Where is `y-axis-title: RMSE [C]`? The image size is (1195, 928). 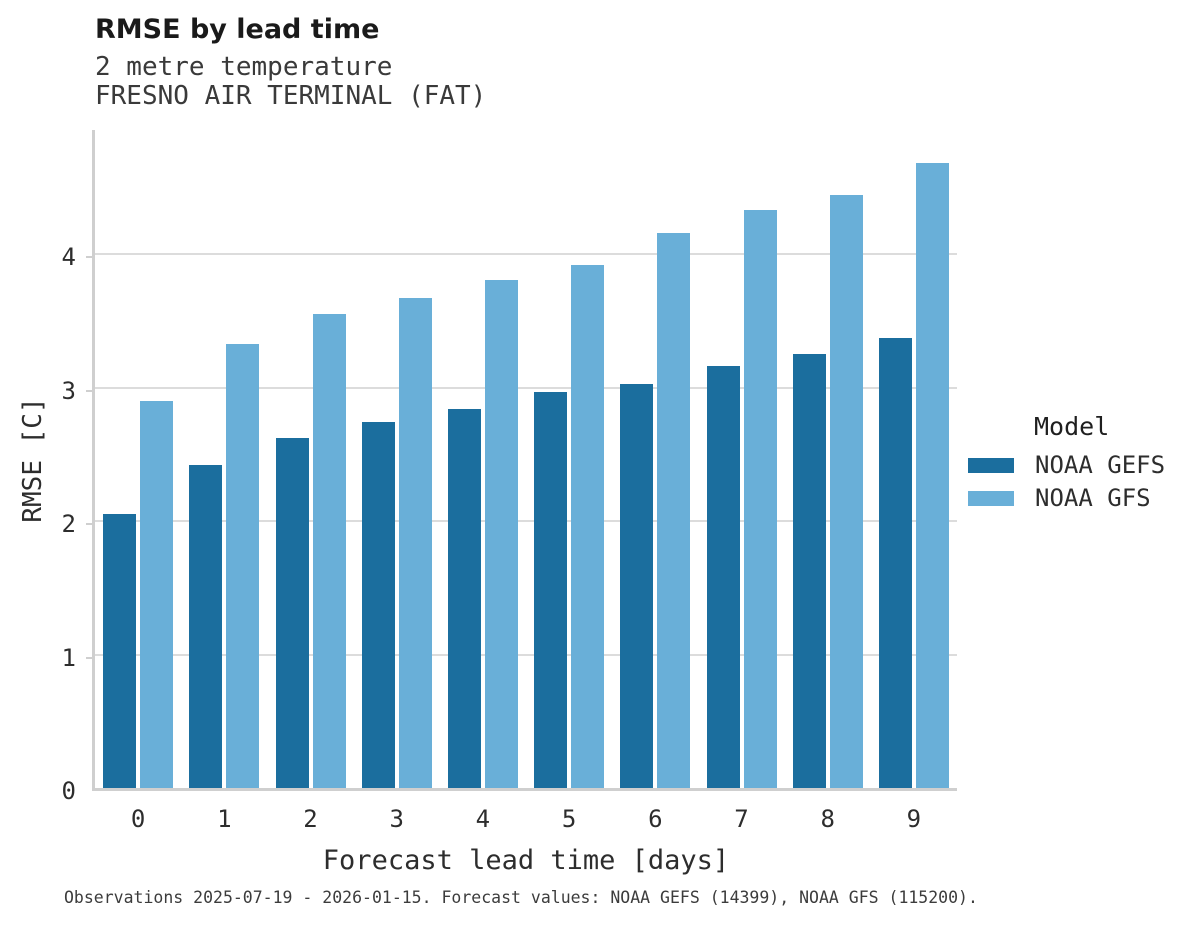
y-axis-title: RMSE [C] is located at coordinates (33, 460).